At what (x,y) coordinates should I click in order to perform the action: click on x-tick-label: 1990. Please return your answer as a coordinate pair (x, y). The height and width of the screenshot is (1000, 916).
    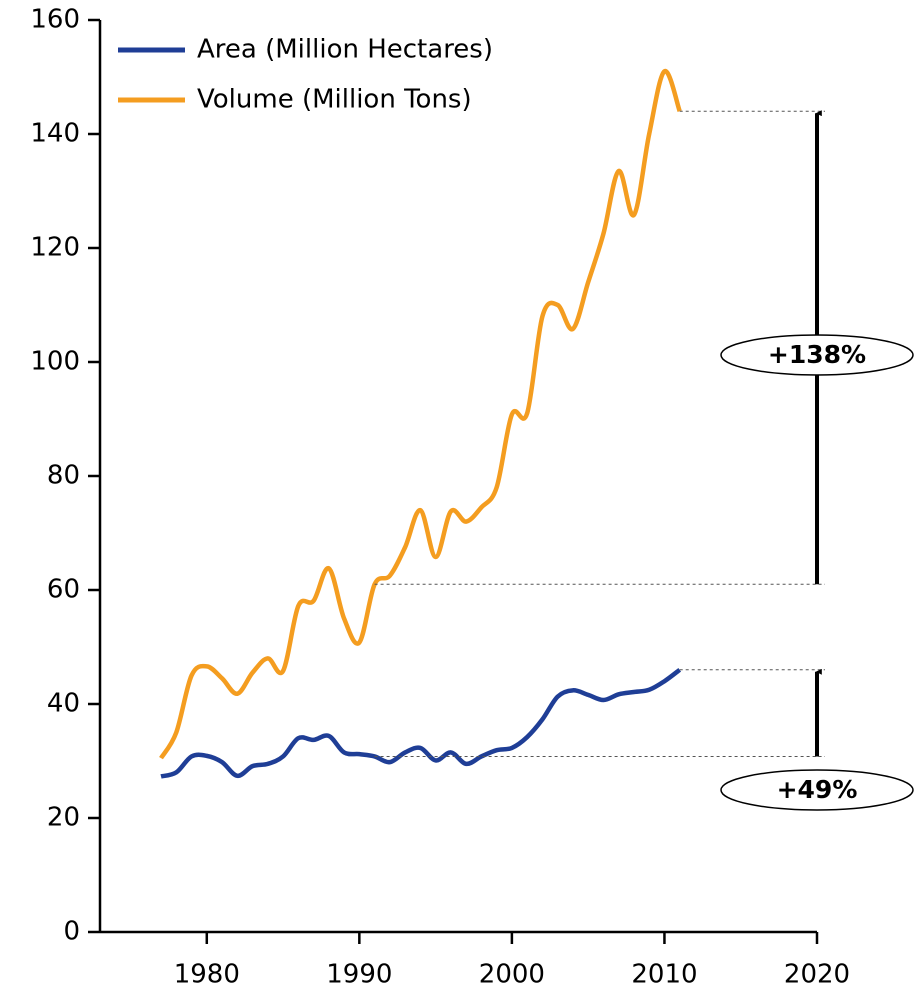
    Looking at the image, I should click on (359, 975).